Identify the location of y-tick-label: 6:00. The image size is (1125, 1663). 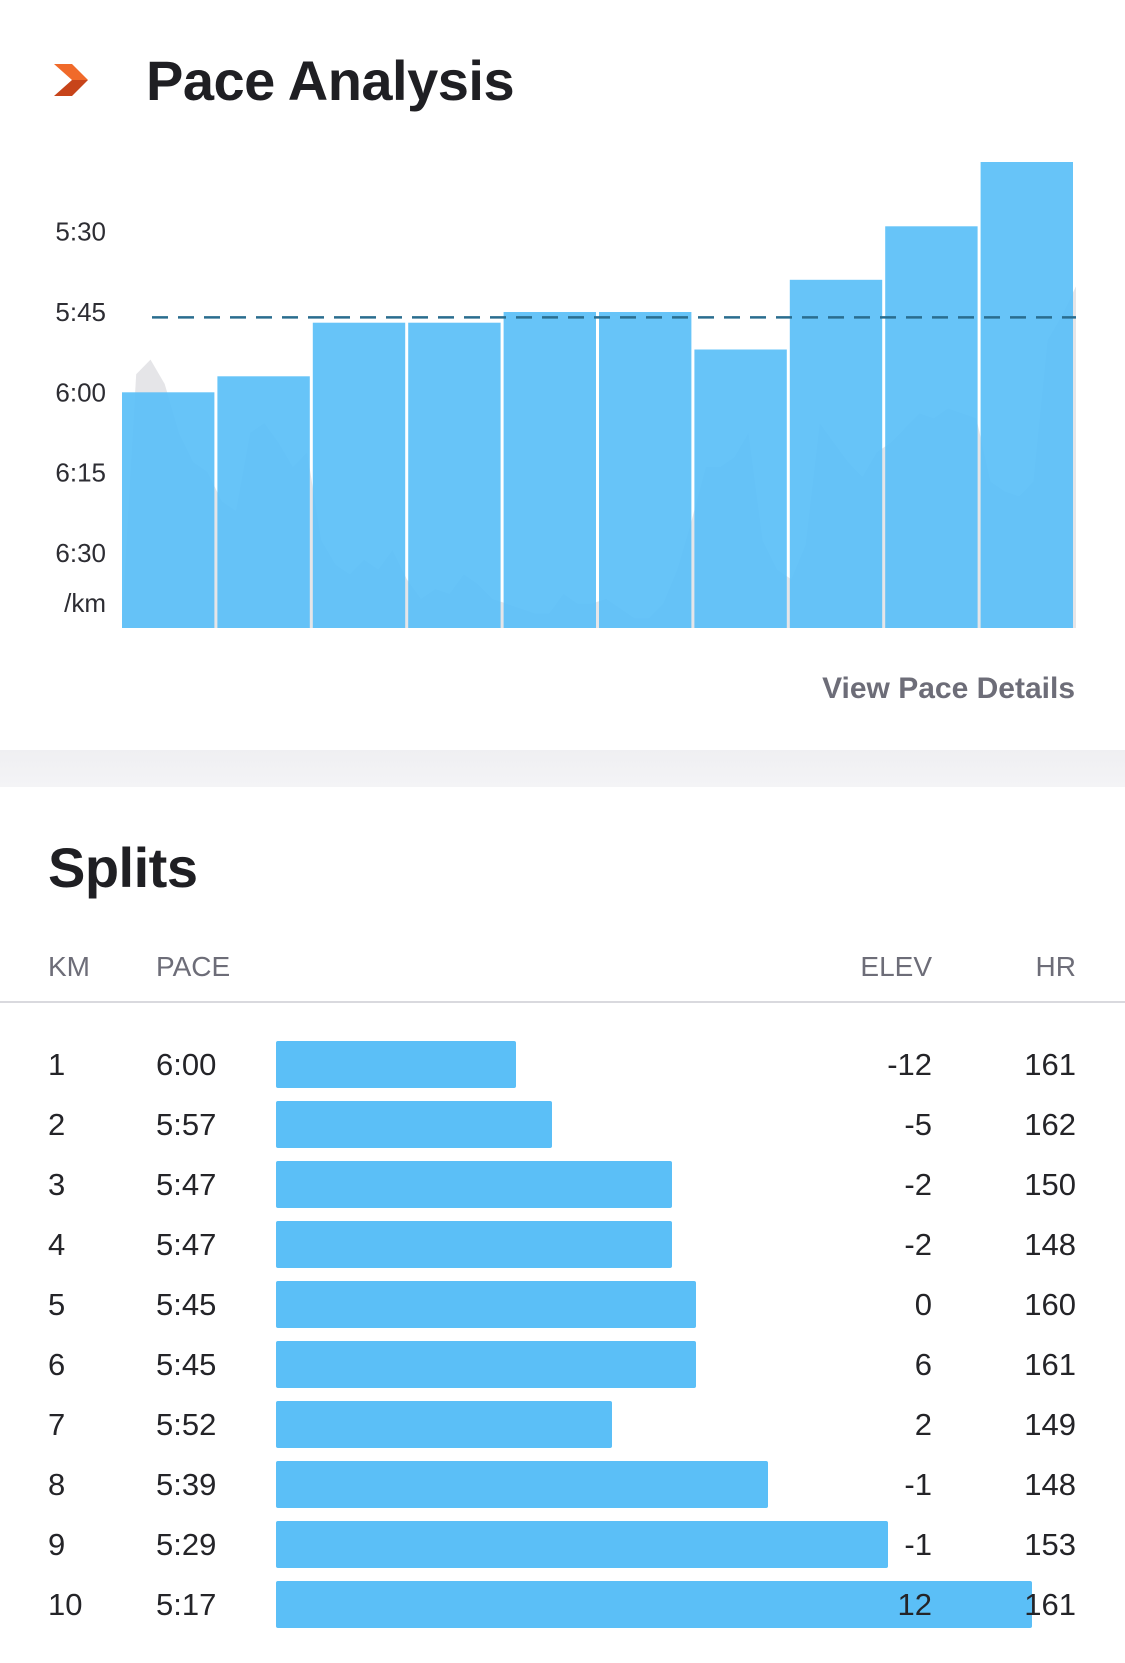
(80, 392).